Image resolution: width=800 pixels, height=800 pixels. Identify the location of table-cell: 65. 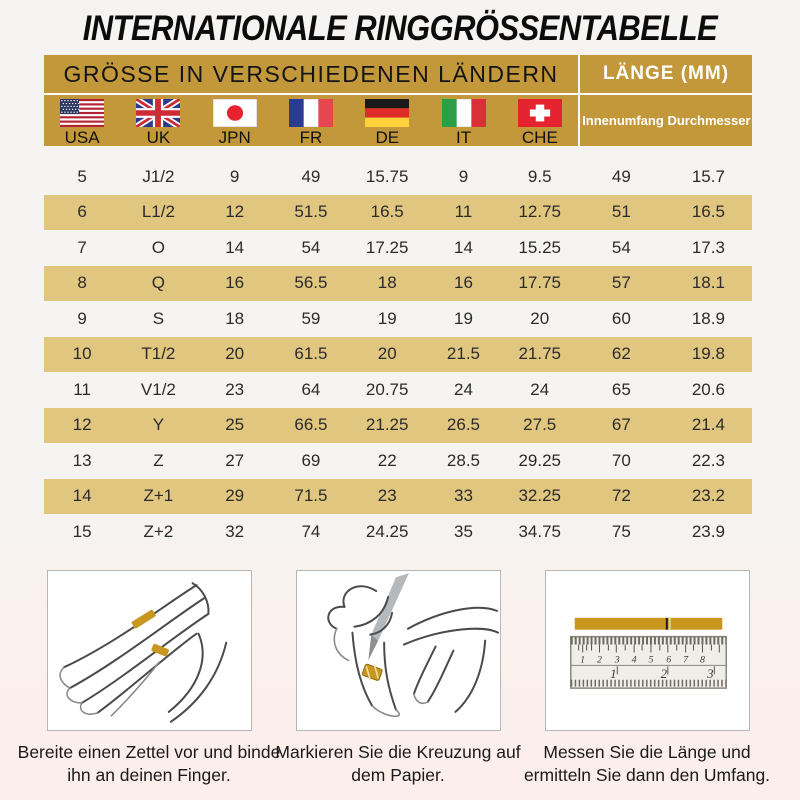
(621, 389).